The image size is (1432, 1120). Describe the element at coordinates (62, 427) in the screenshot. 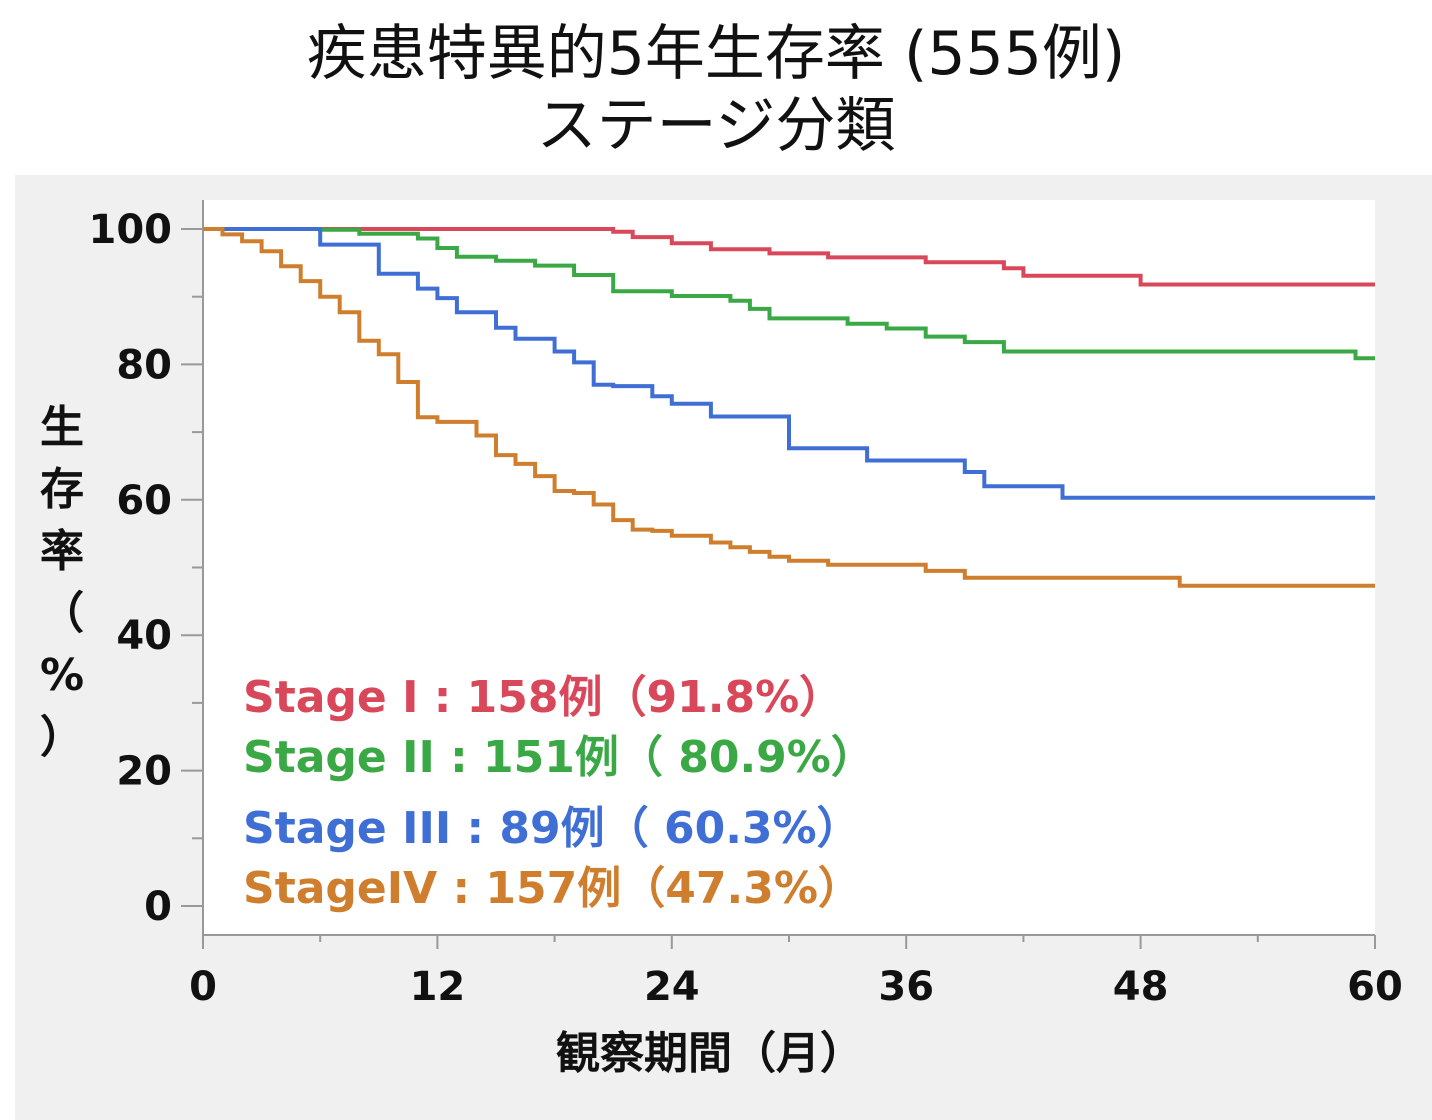

I see `y-axis-title-char: 生` at that location.